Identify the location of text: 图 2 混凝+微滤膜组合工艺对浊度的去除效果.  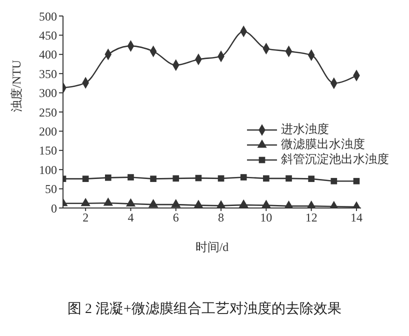
(204, 309).